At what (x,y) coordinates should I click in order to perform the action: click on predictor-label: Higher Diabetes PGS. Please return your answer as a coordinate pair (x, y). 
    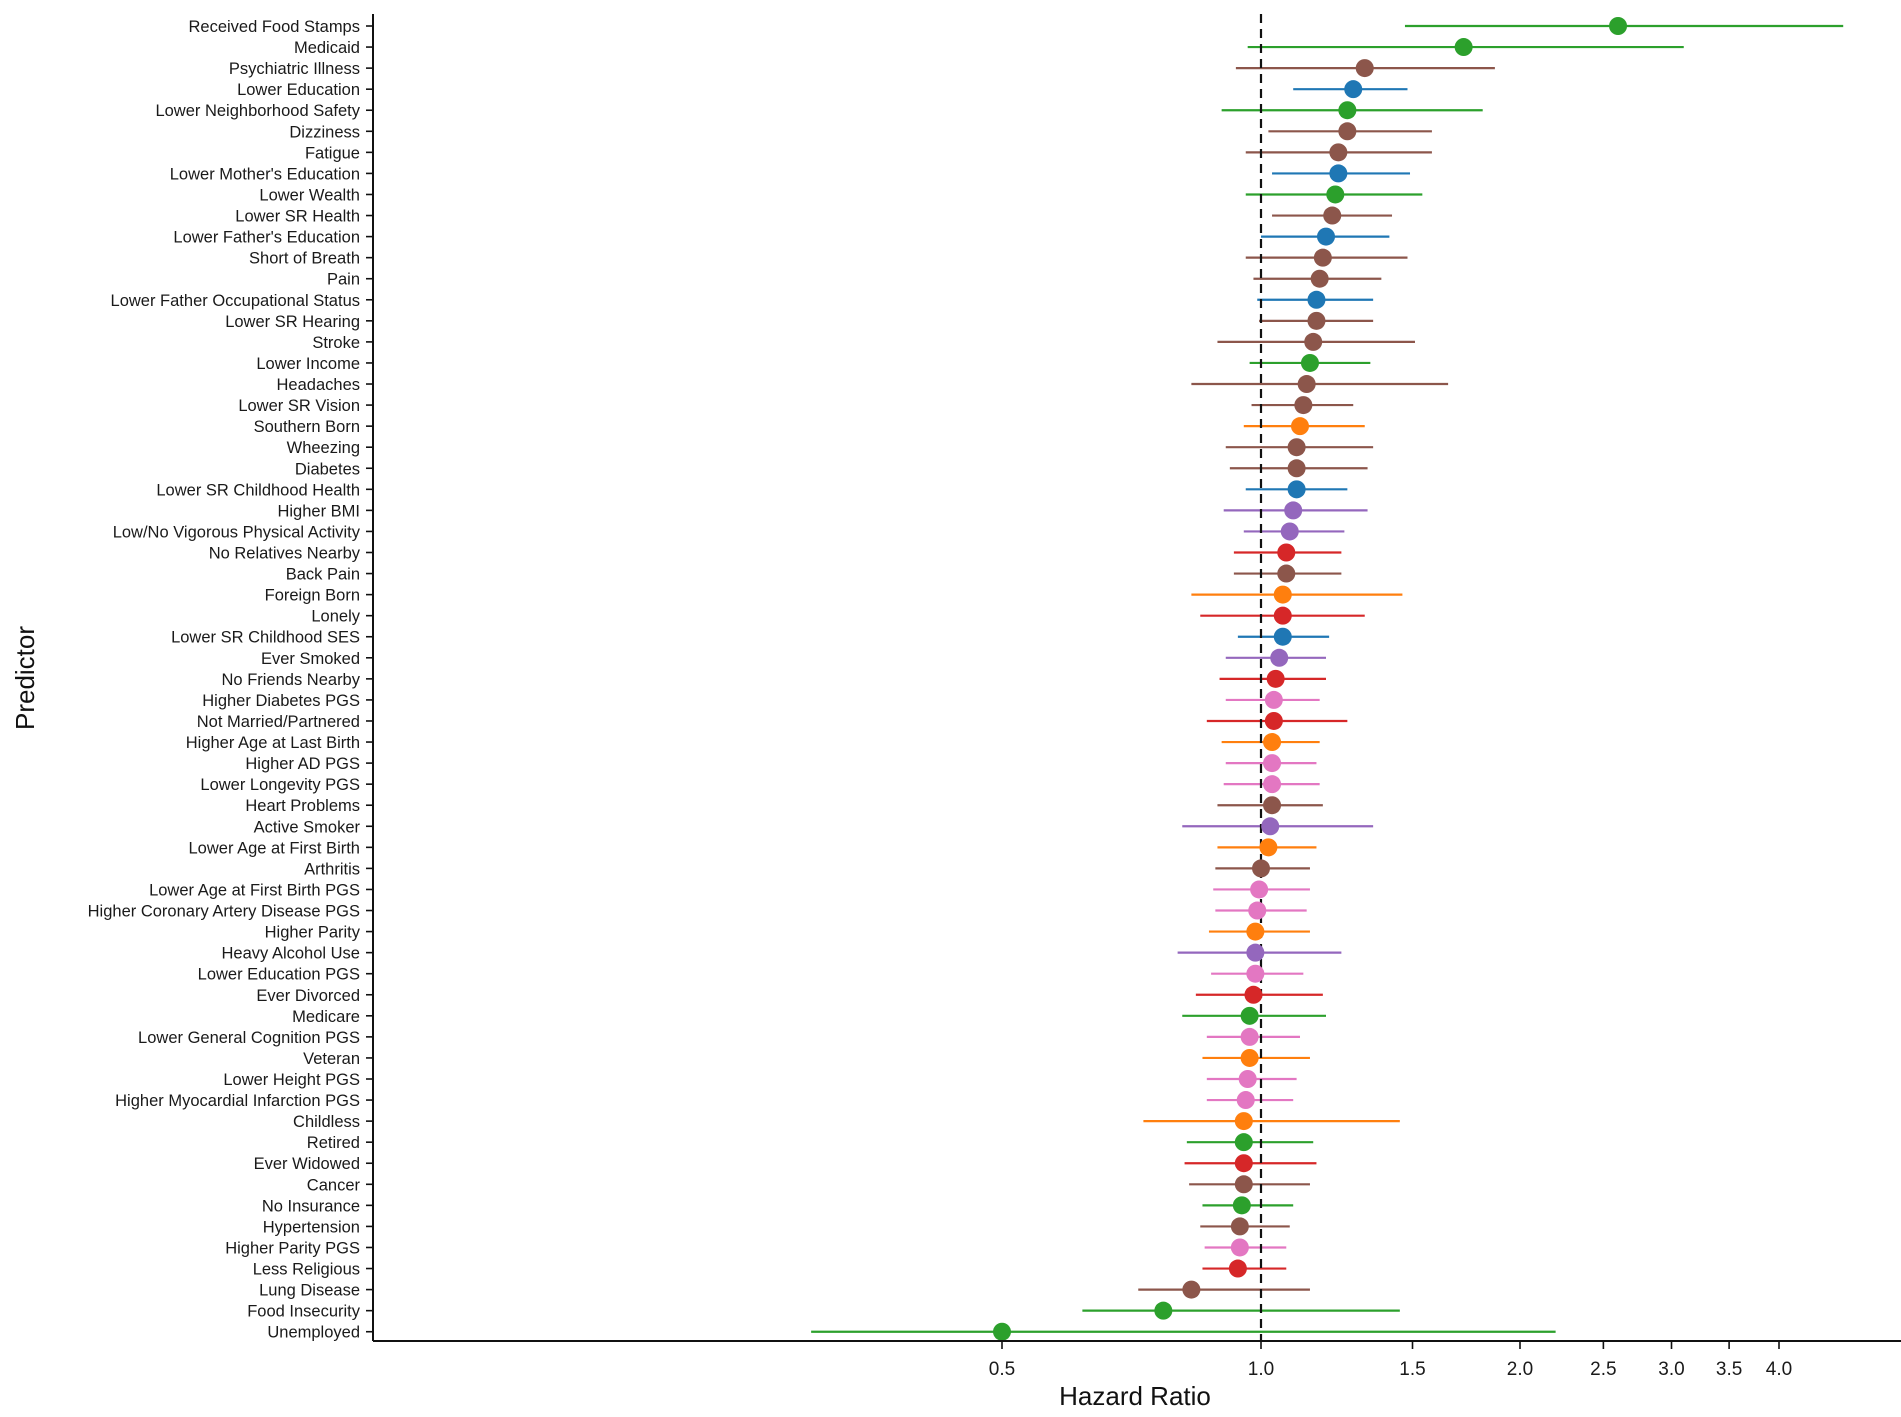
    Looking at the image, I should click on (281, 701).